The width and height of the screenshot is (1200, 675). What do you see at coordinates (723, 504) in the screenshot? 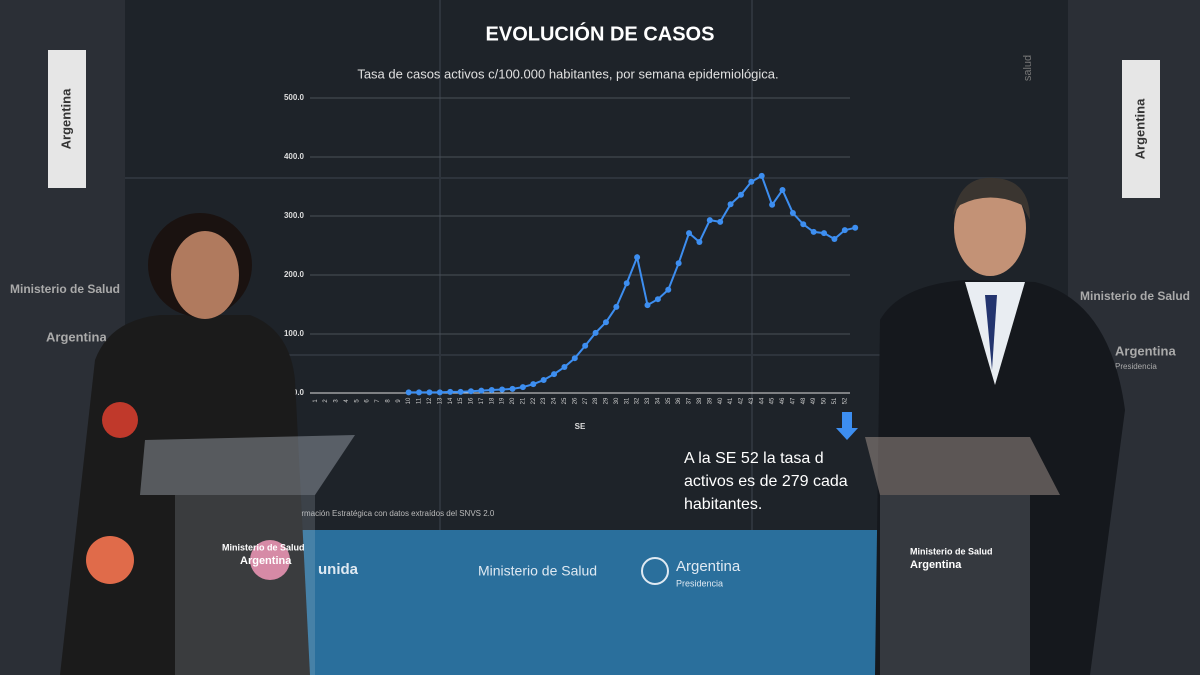
I see `annotation: habitantes.` at bounding box center [723, 504].